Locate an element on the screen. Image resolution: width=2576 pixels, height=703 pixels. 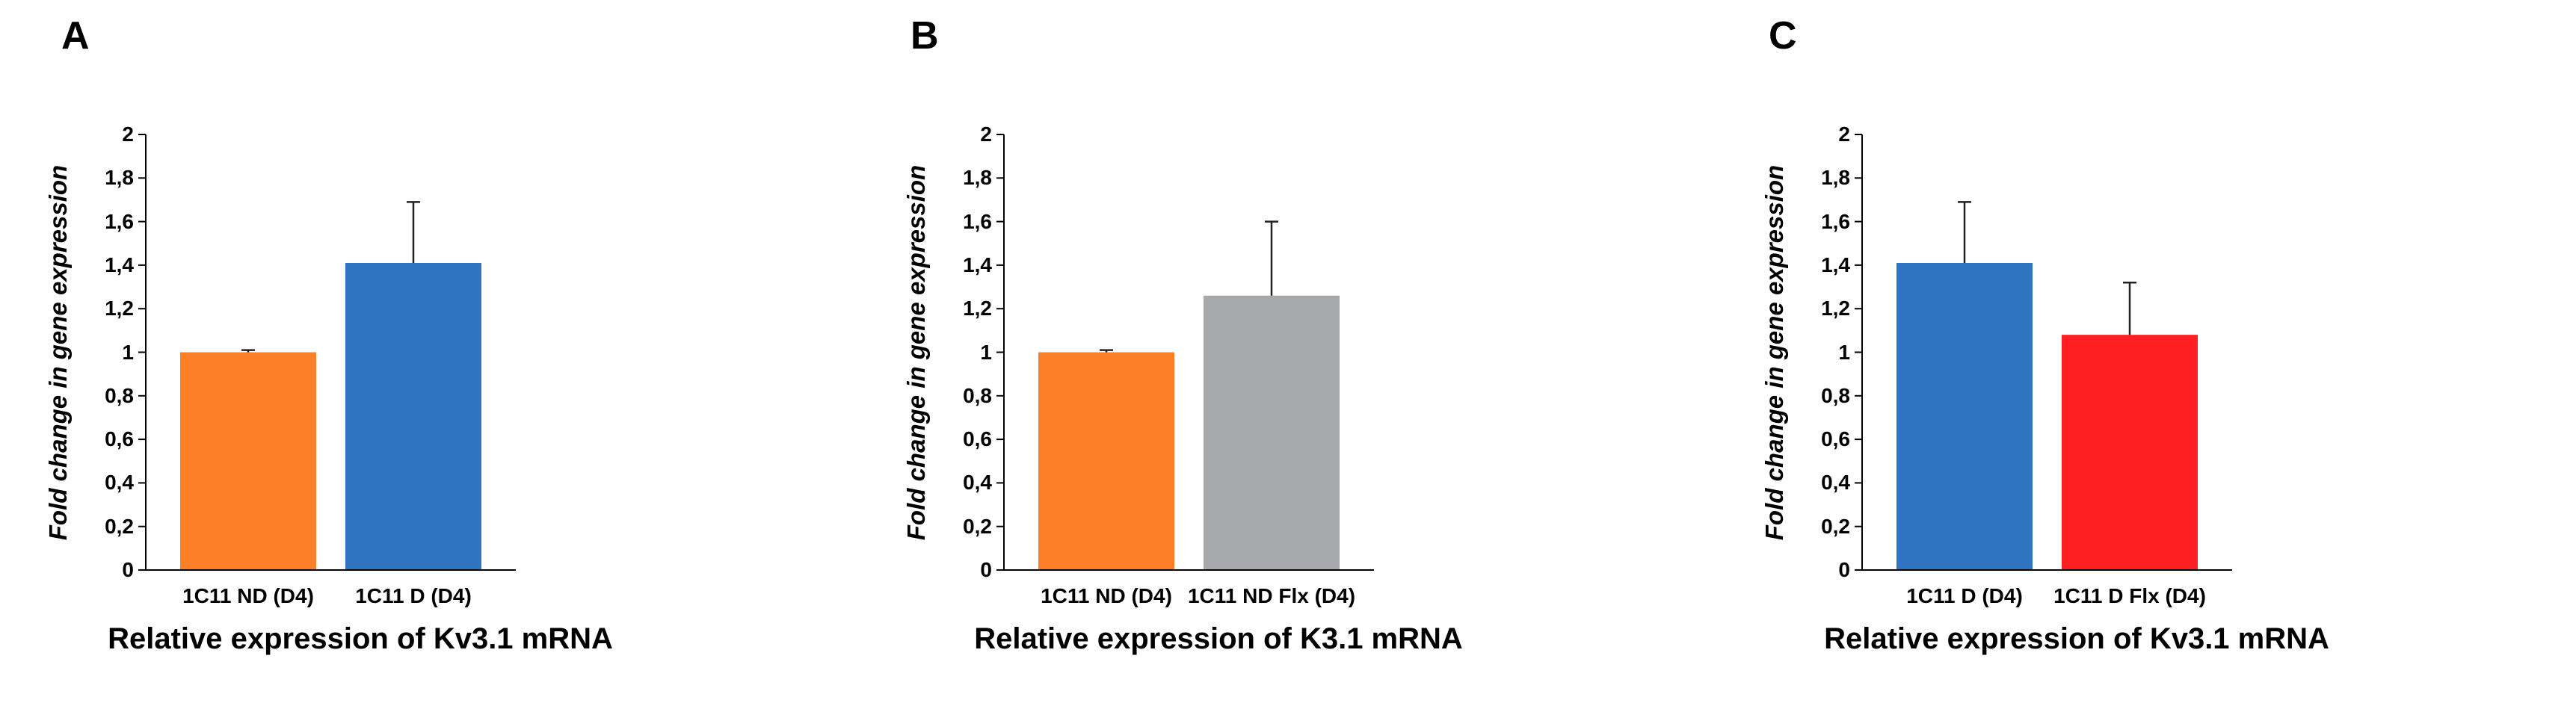
x-tick-label: 1C11 D Flx (D4) is located at coordinates (2129, 595).